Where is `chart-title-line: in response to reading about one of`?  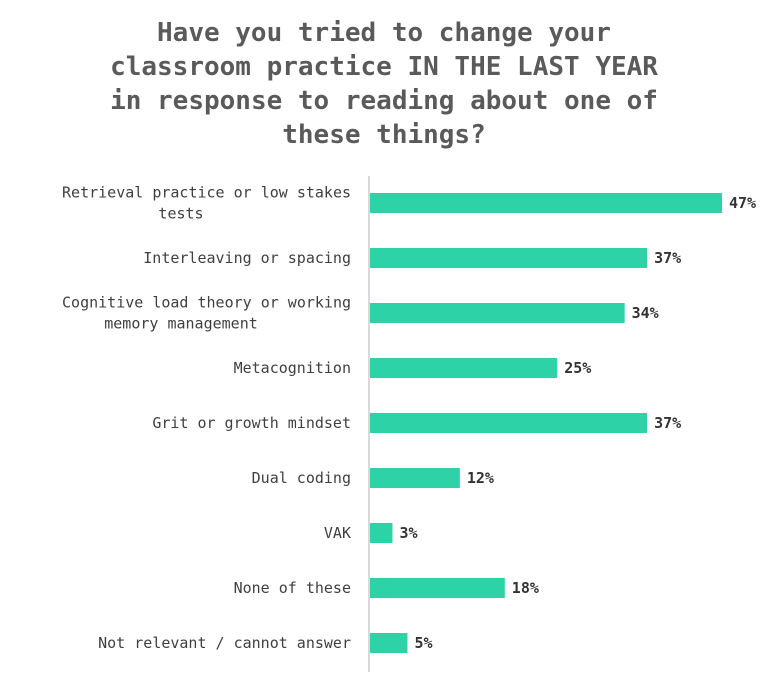
chart-title-line: in response to reading about one of is located at coordinates (384, 101).